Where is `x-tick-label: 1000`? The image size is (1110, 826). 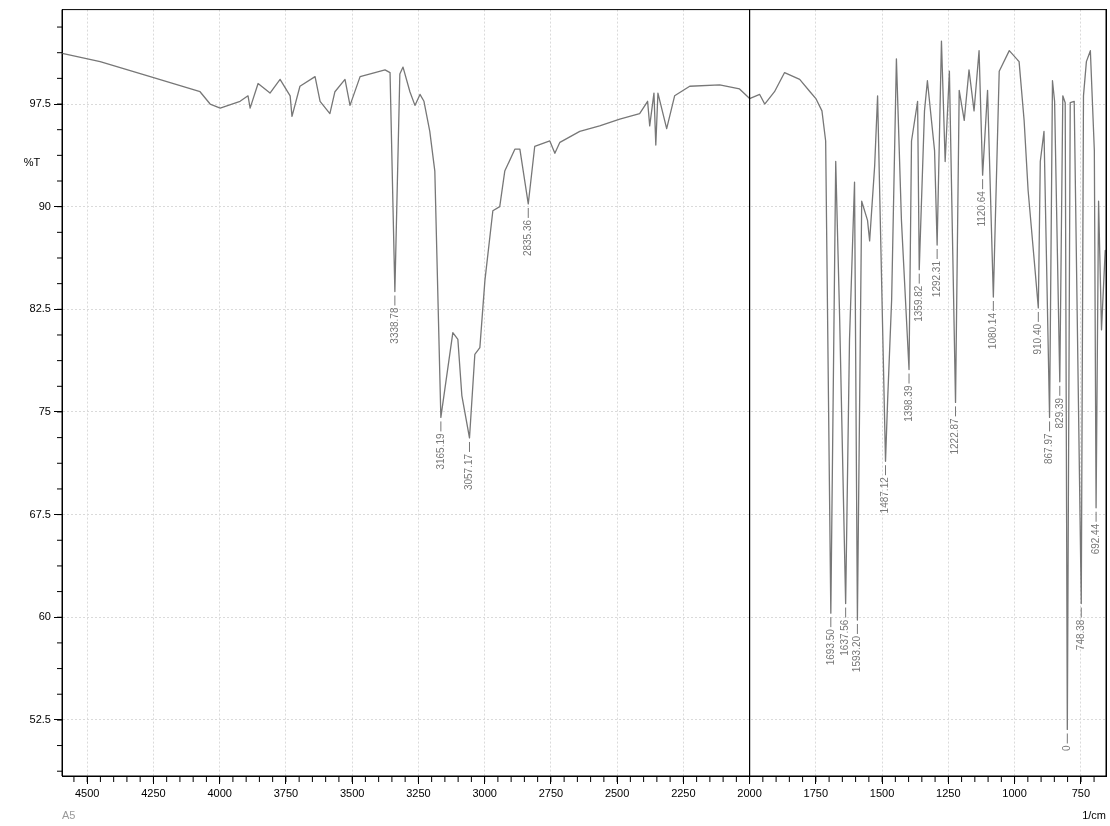 x-tick-label: 1000 is located at coordinates (1014, 792).